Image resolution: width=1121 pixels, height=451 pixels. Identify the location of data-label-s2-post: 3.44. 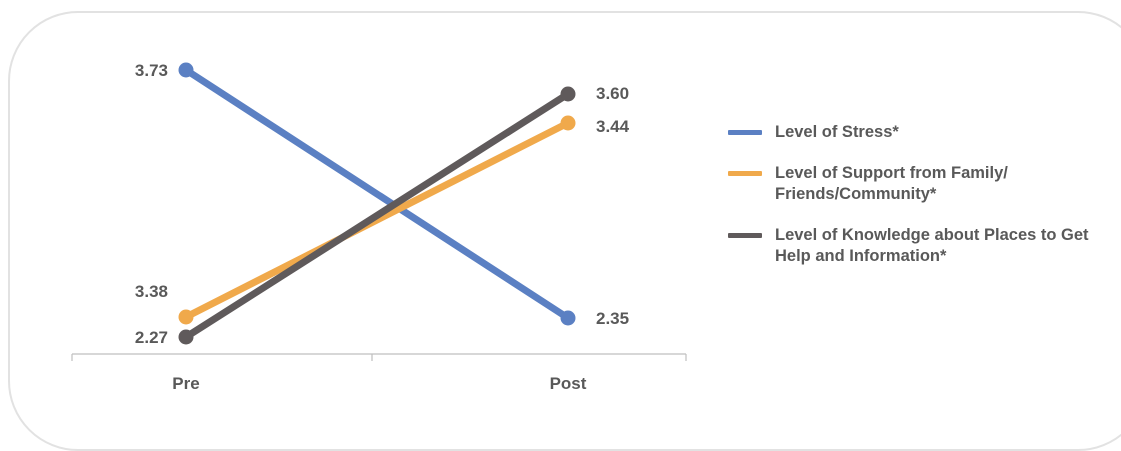
(613, 126).